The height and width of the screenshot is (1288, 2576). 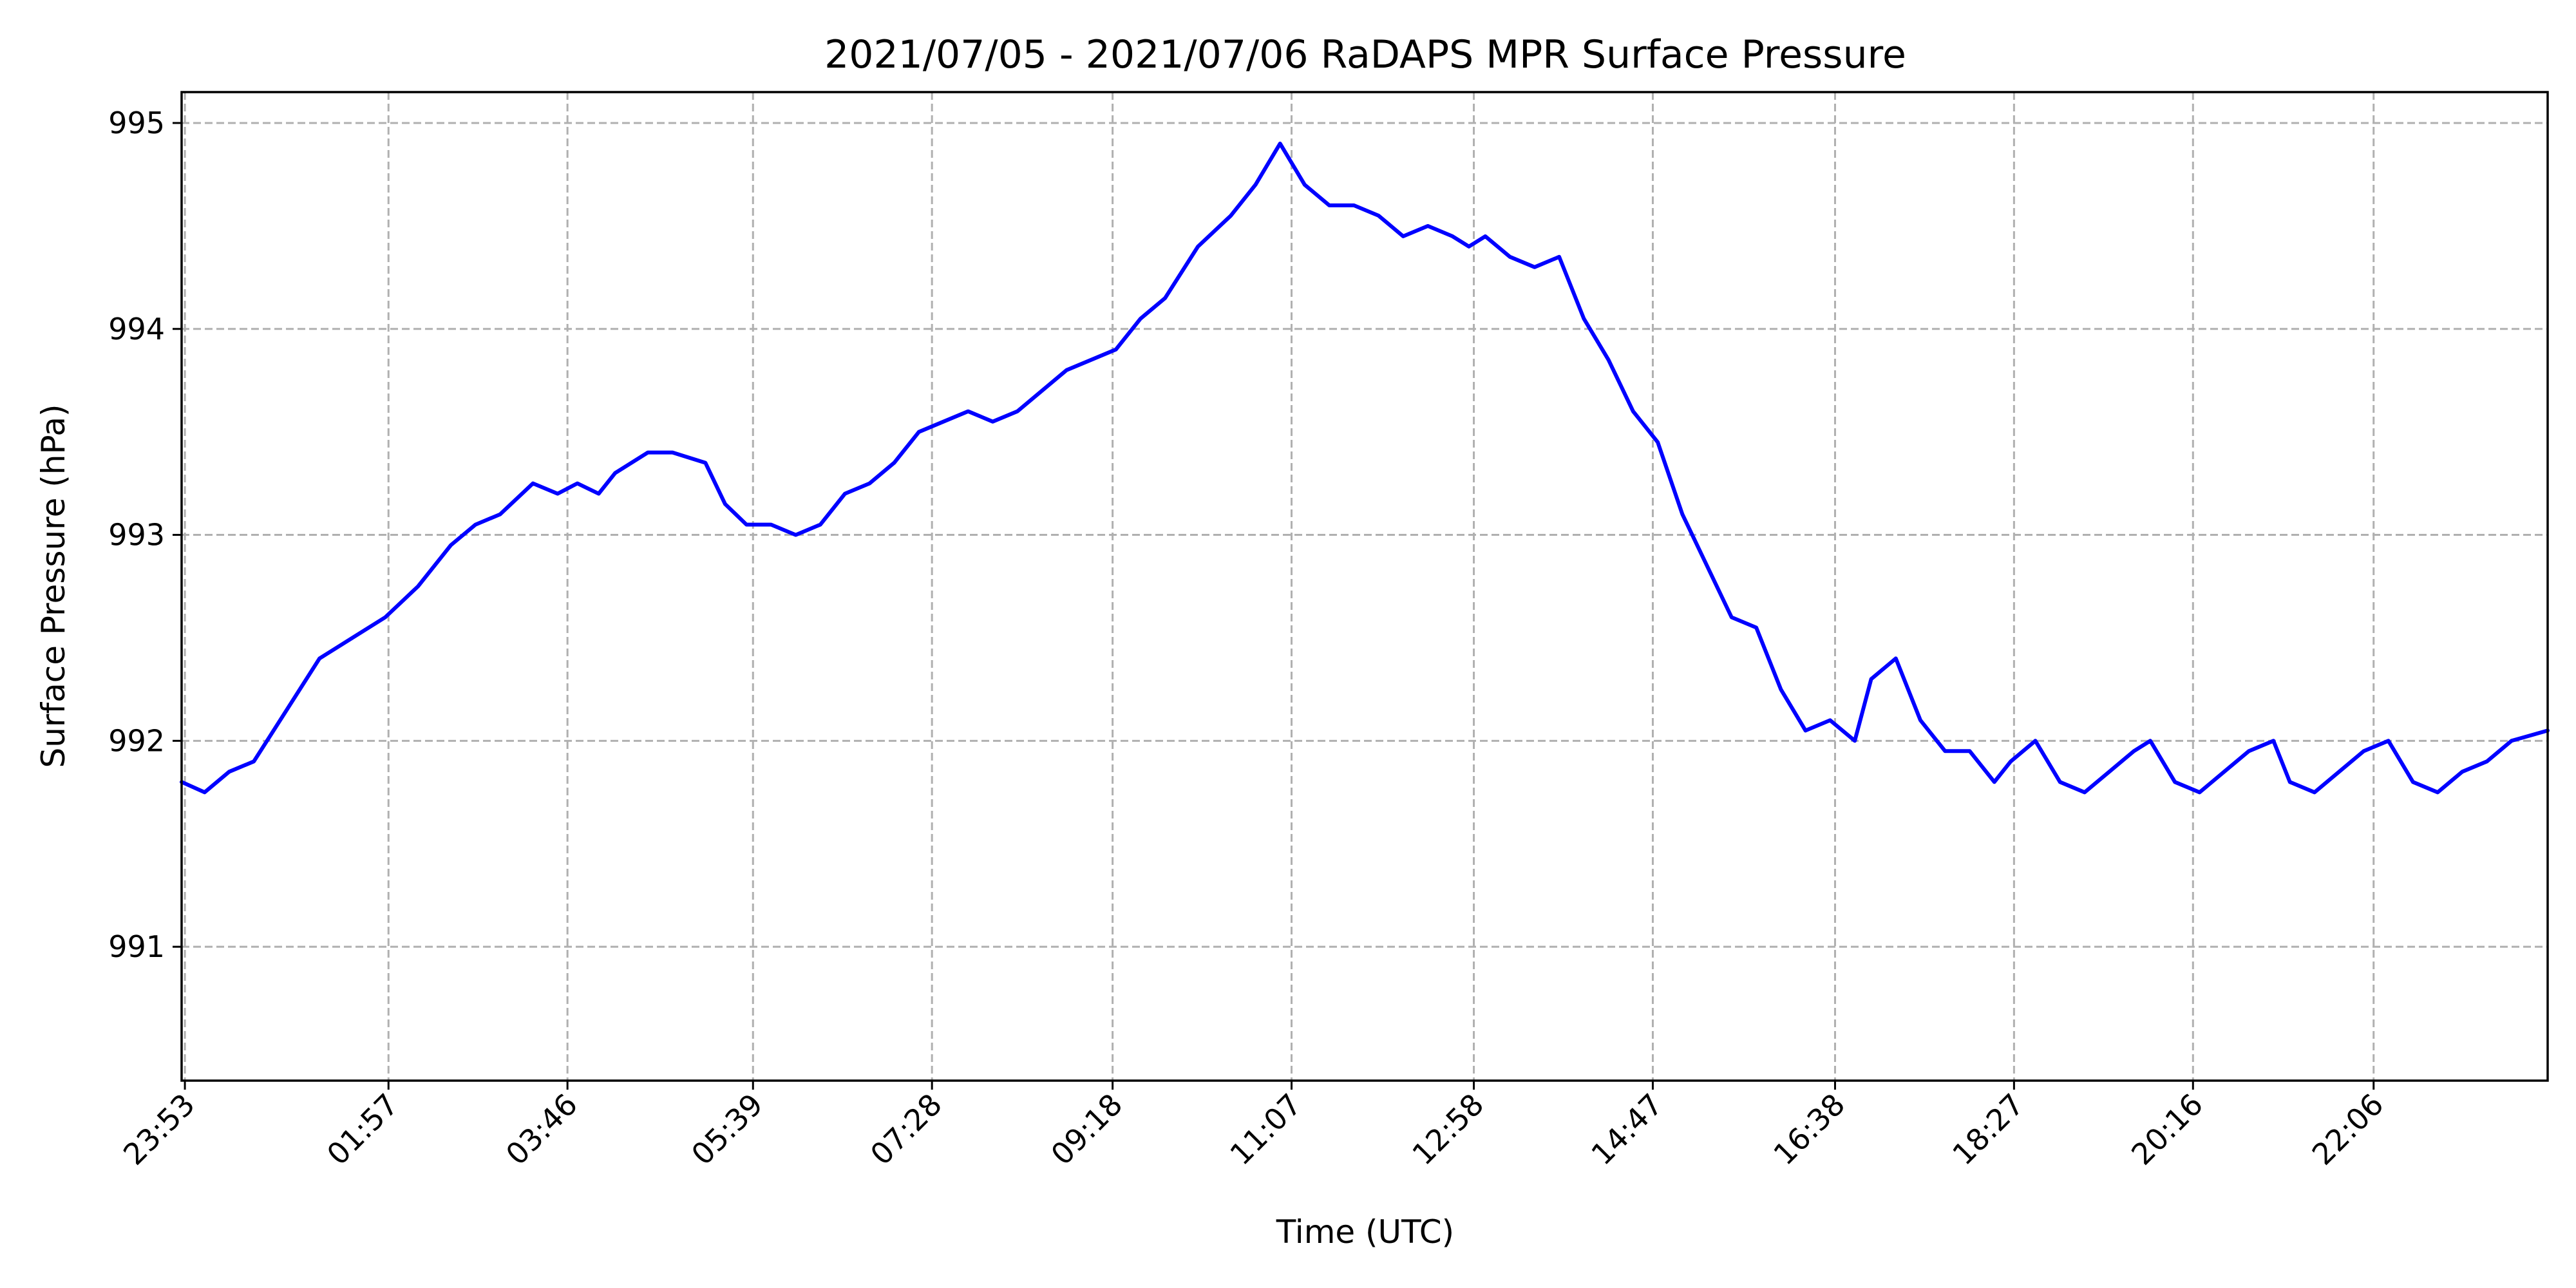 What do you see at coordinates (54, 586) in the screenshot?
I see `y-axis-title: Surface Pressure (hPa)` at bounding box center [54, 586].